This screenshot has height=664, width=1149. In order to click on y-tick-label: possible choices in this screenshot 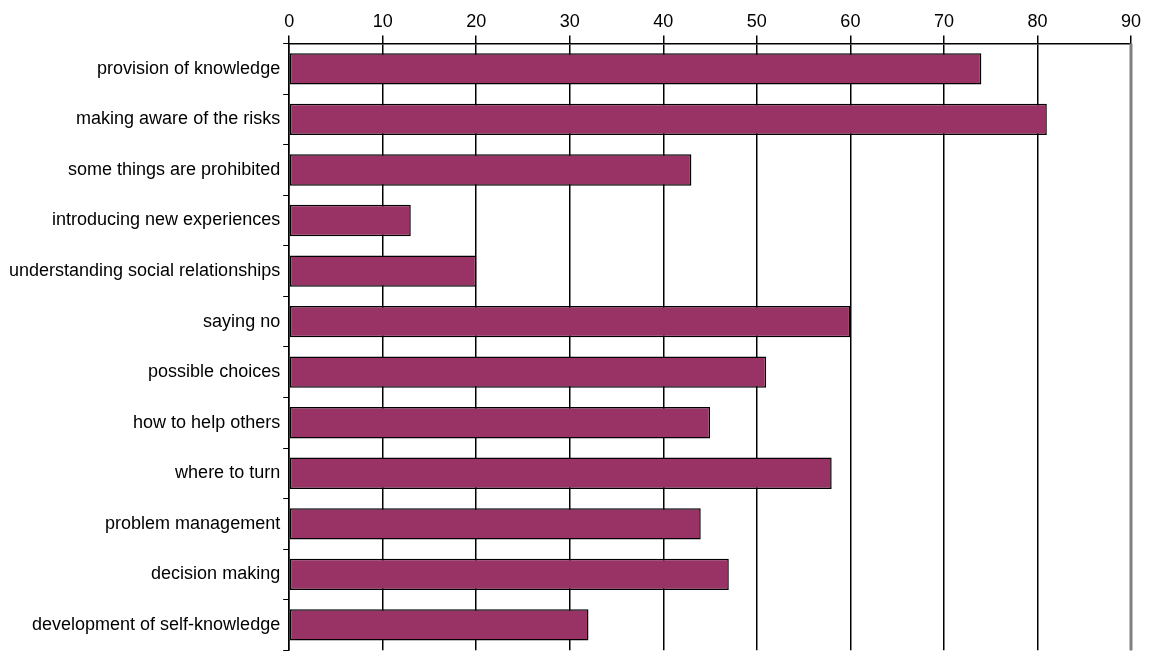, I will do `click(214, 371)`.